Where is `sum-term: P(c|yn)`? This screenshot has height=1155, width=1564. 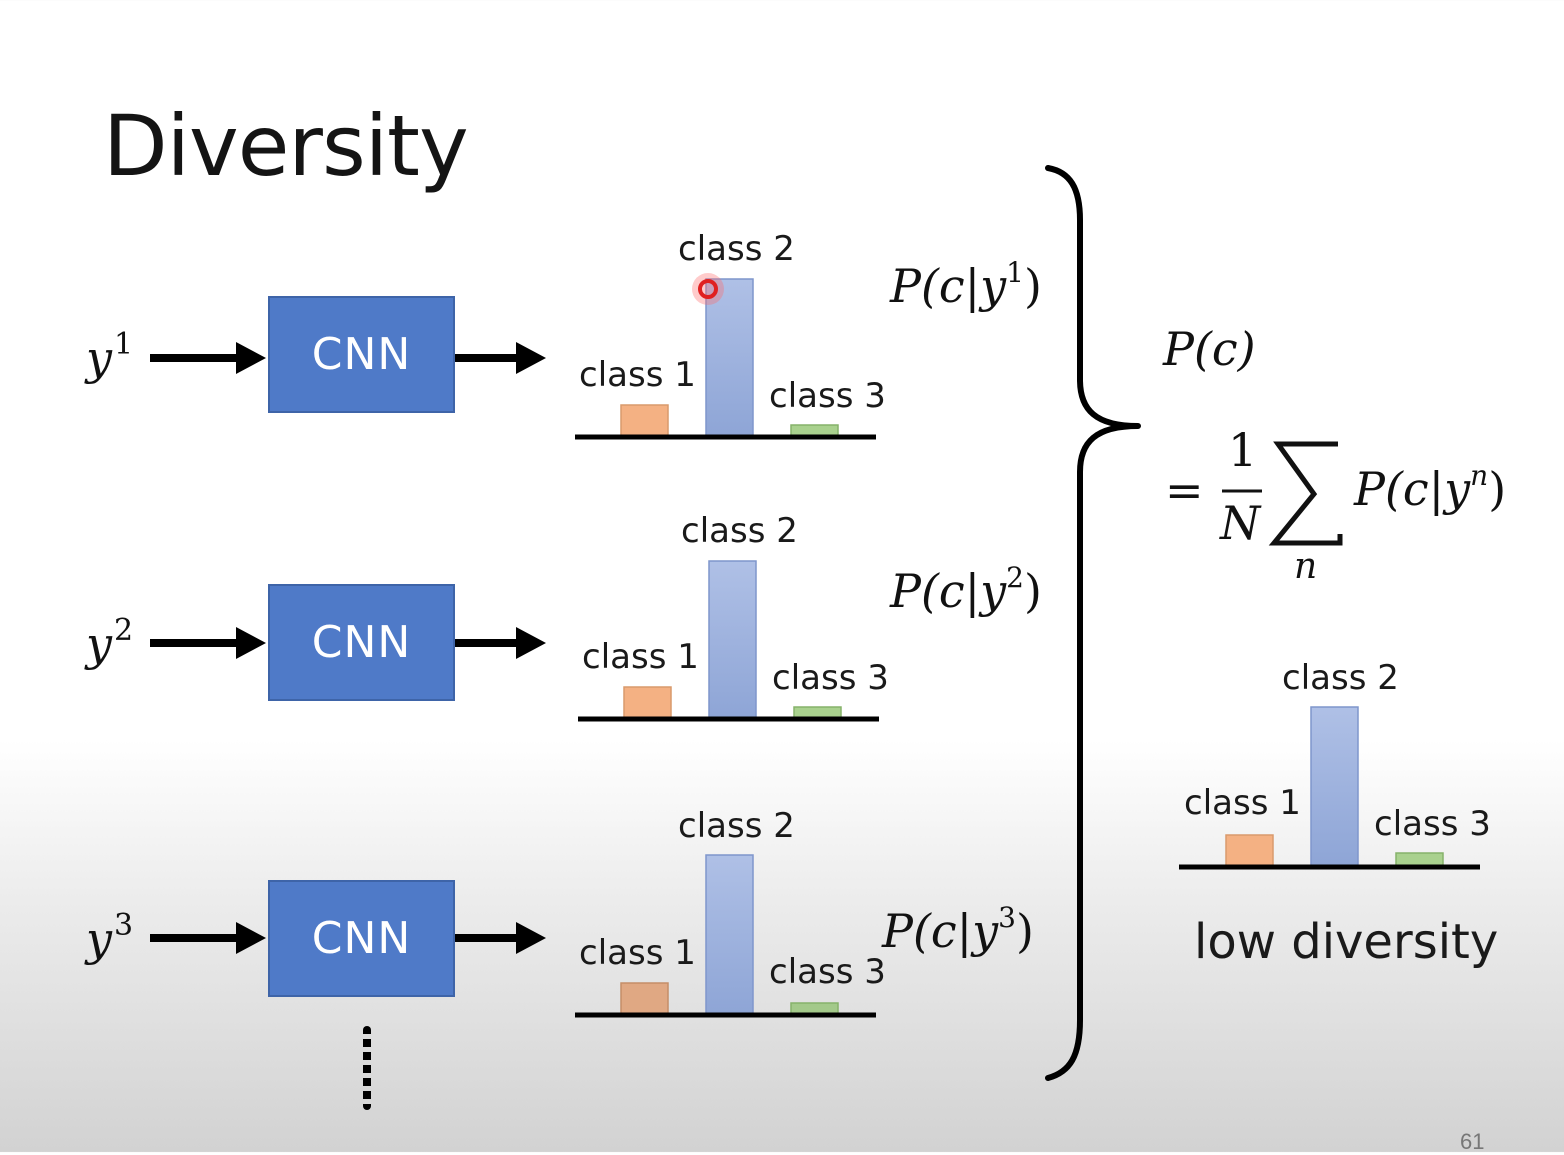
sum-term: P(c|yn) is located at coordinates (1430, 488).